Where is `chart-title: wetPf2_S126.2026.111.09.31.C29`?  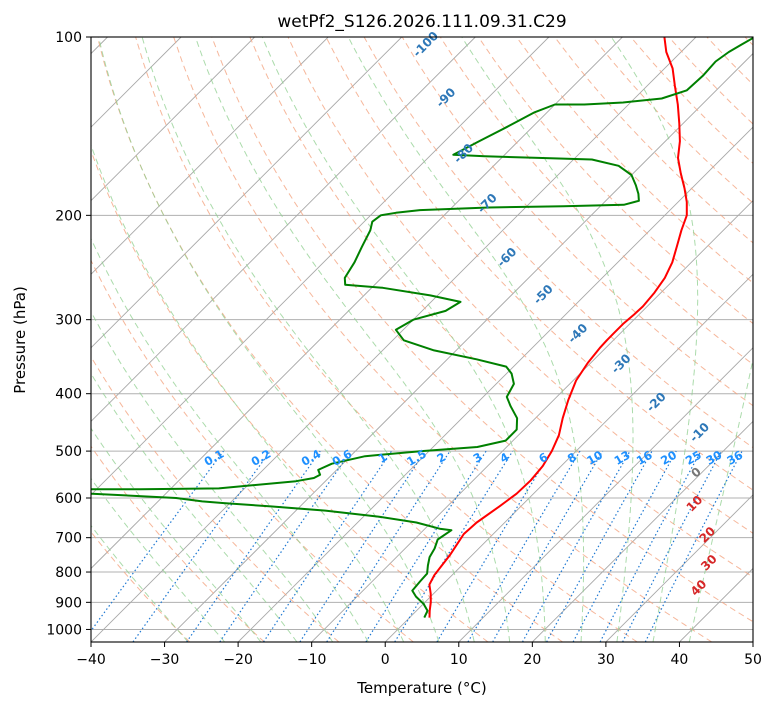
chart-title: wetPf2_S126.2026.111.09.31.C29 is located at coordinates (421, 22).